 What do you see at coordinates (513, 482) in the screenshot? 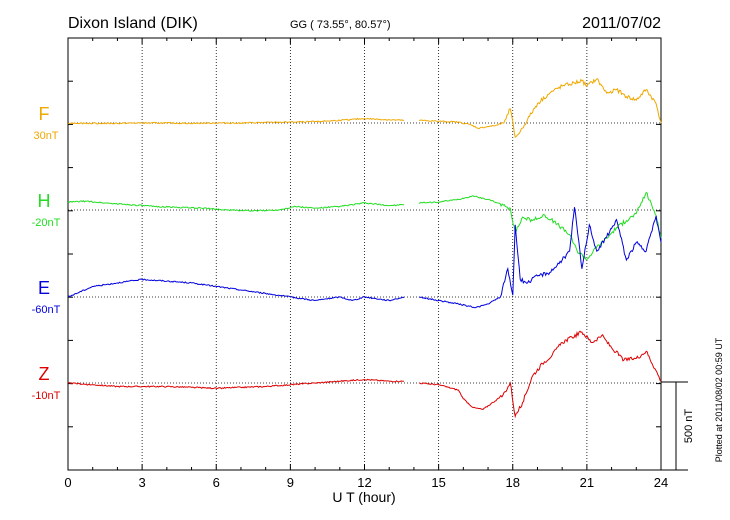
I see `x-tick-label-18: 18` at bounding box center [513, 482].